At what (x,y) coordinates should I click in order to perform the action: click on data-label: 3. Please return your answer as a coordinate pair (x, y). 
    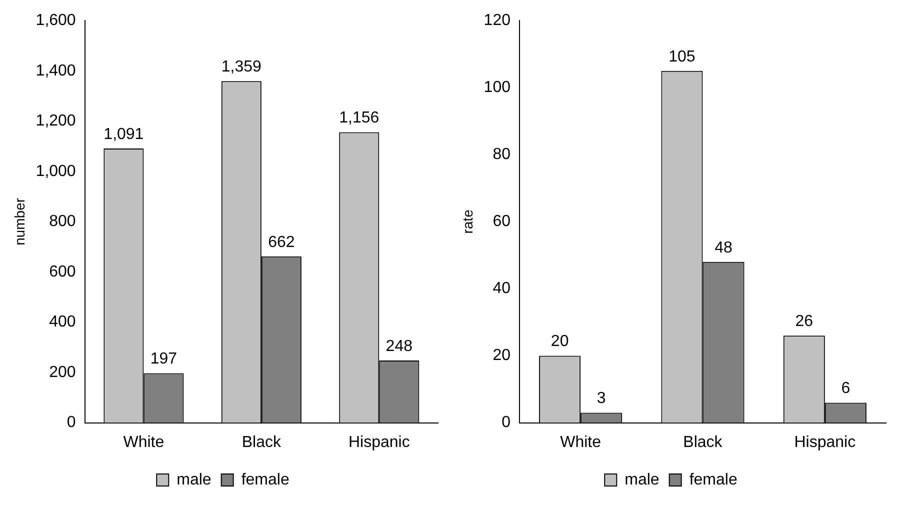
    Looking at the image, I should click on (601, 399).